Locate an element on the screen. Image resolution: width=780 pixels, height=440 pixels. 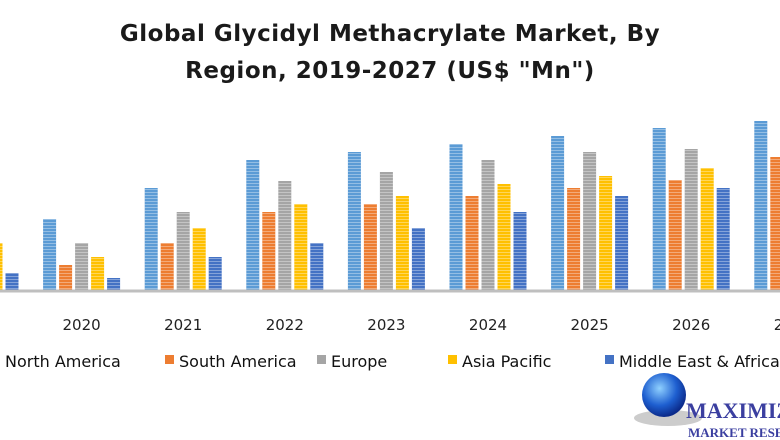
logo-swoosh is located at coordinates (668, 418).